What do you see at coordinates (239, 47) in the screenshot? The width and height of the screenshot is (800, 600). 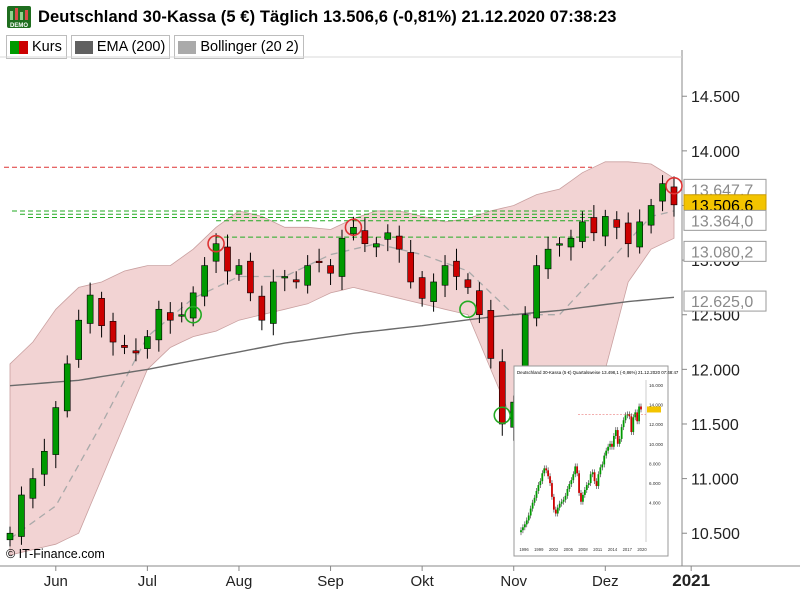 I see `legend-item-bollinger: Bollinger (20 2)` at bounding box center [239, 47].